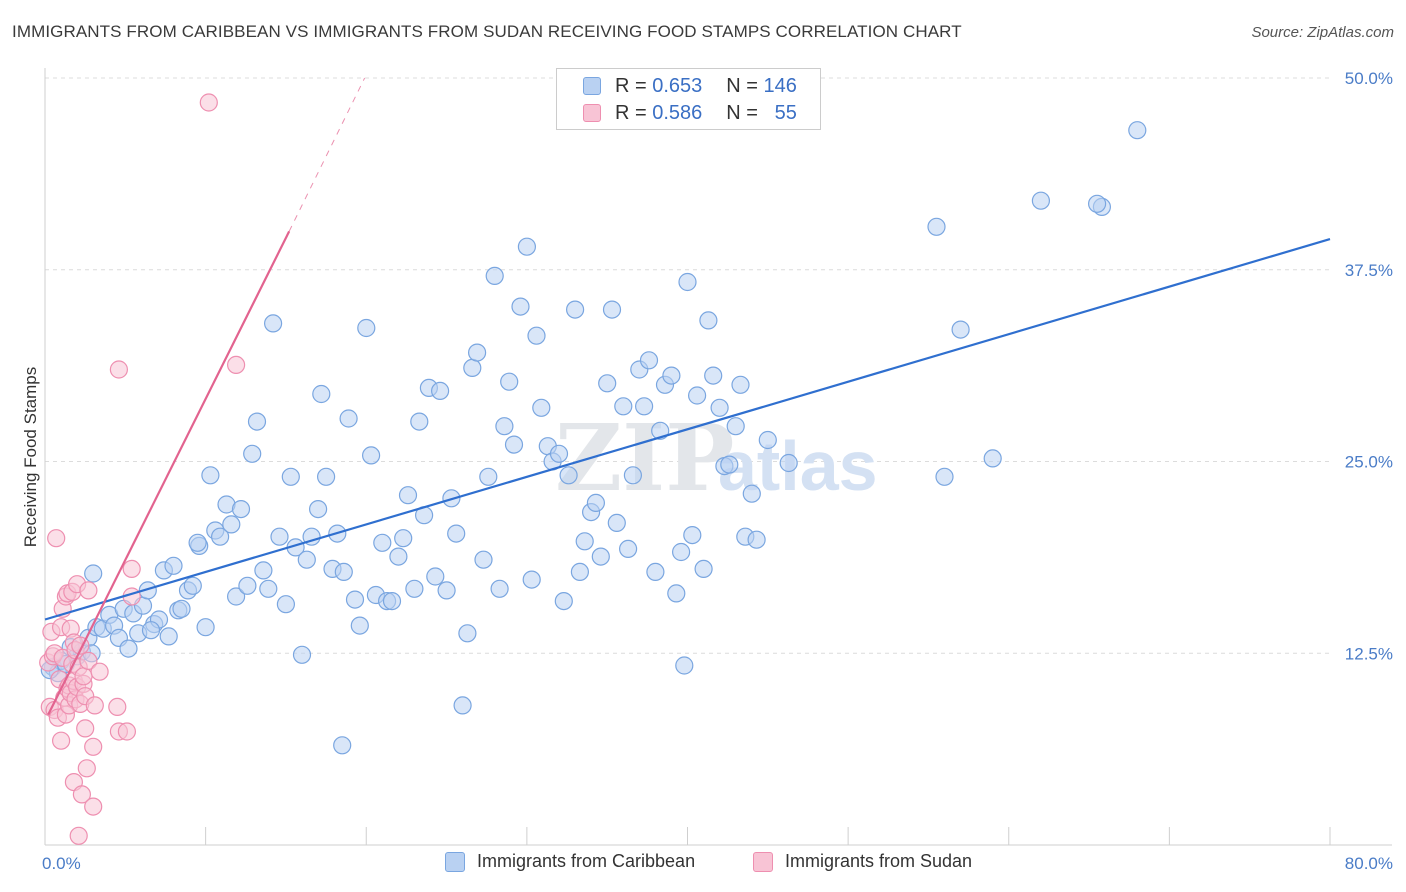  Describe the element at coordinates (785, 112) in the screenshot. I see `sudan-n-value: 55` at that location.